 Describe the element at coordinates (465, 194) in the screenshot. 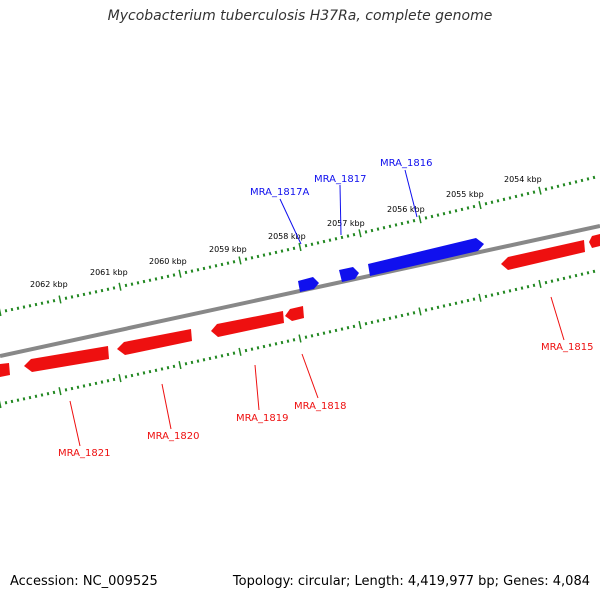

I see `tick-label-2055: 2055 kbp` at that location.